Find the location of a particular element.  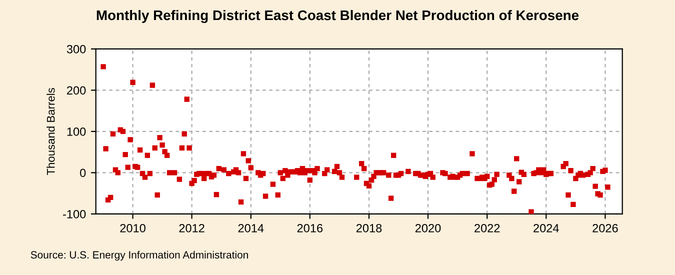

y-tick-label: -100 is located at coordinates (74, 214).